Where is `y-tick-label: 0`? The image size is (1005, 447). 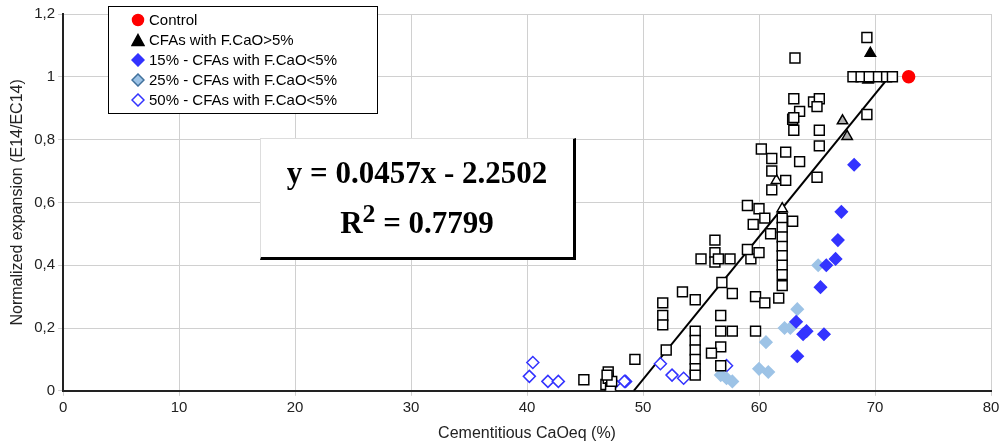
y-tick-label: 0 is located at coordinates (51, 389).